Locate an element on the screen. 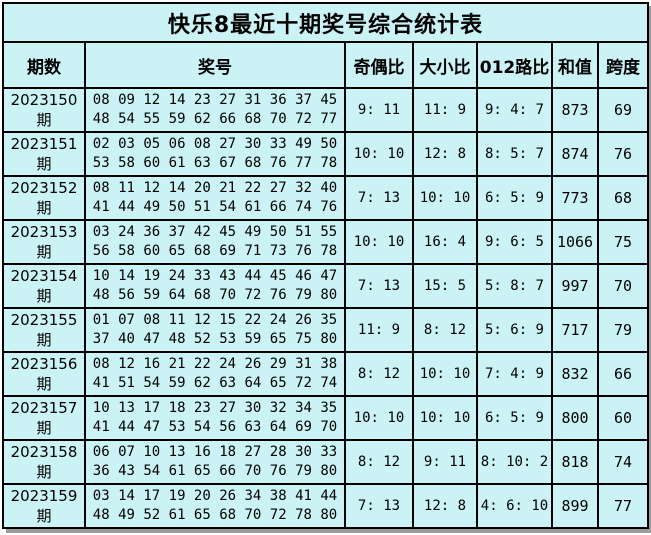 The height and width of the screenshot is (535, 651). numbers-line1: 08 09 12 14 23 27 31 36 37 45 is located at coordinates (215, 100).